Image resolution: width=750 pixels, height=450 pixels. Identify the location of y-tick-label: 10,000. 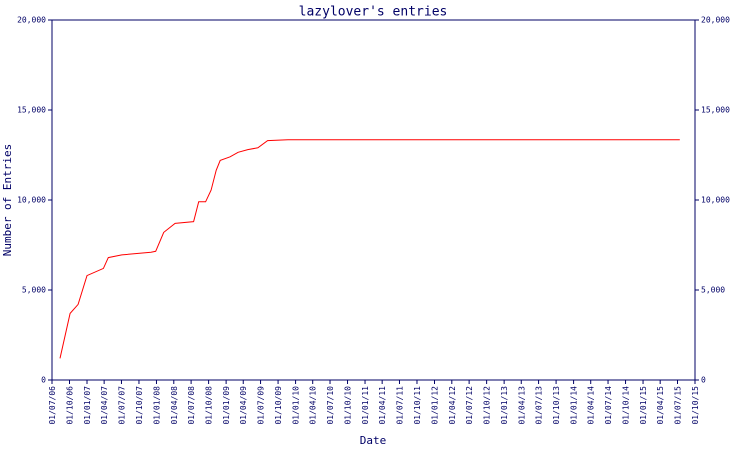
(31, 200).